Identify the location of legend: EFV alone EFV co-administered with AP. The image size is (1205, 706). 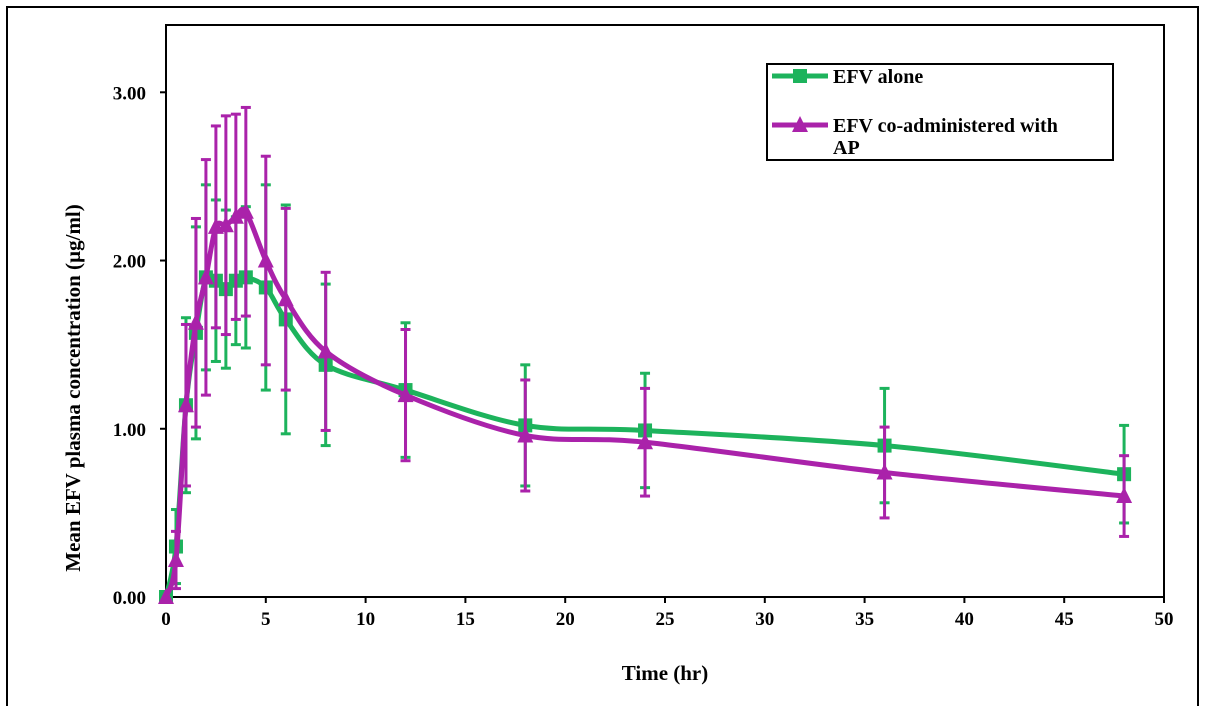
(940, 112).